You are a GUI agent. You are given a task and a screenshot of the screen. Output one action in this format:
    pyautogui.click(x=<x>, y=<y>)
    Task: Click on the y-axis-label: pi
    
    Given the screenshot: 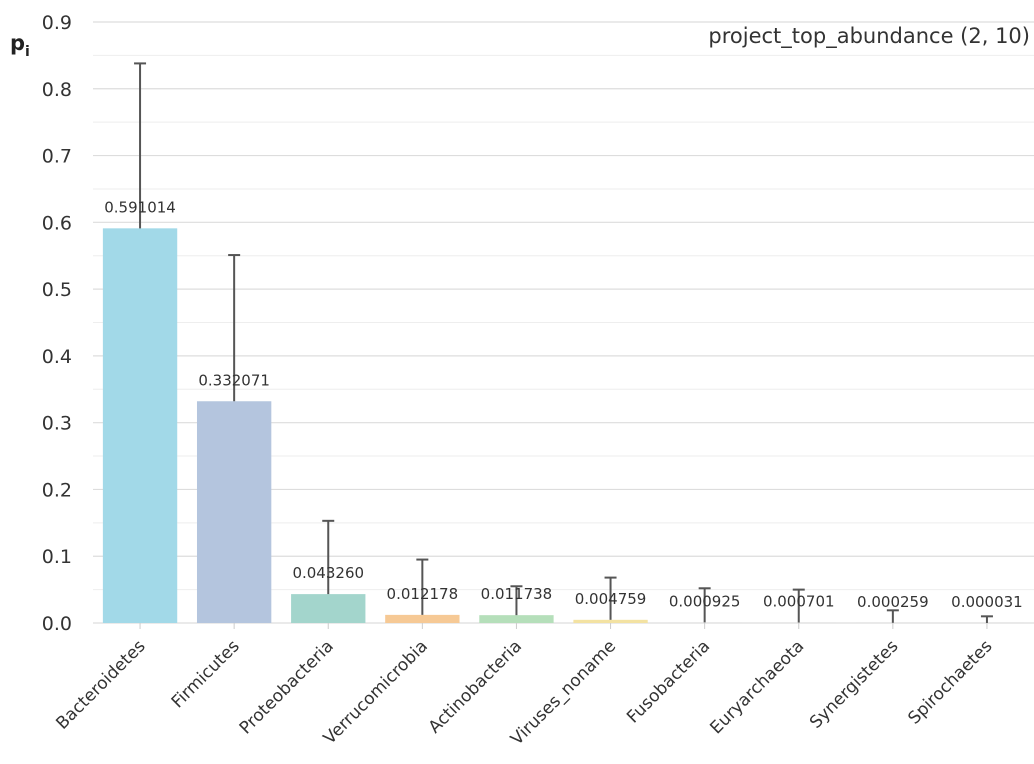 What is the action you would take?
    pyautogui.click(x=20, y=45)
    